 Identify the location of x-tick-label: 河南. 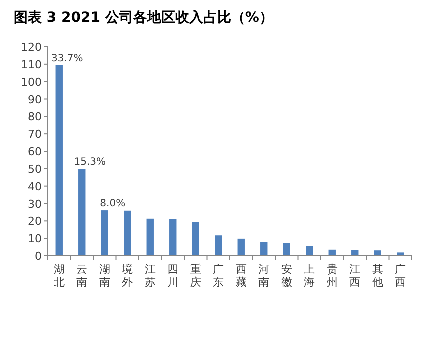
(264, 276).